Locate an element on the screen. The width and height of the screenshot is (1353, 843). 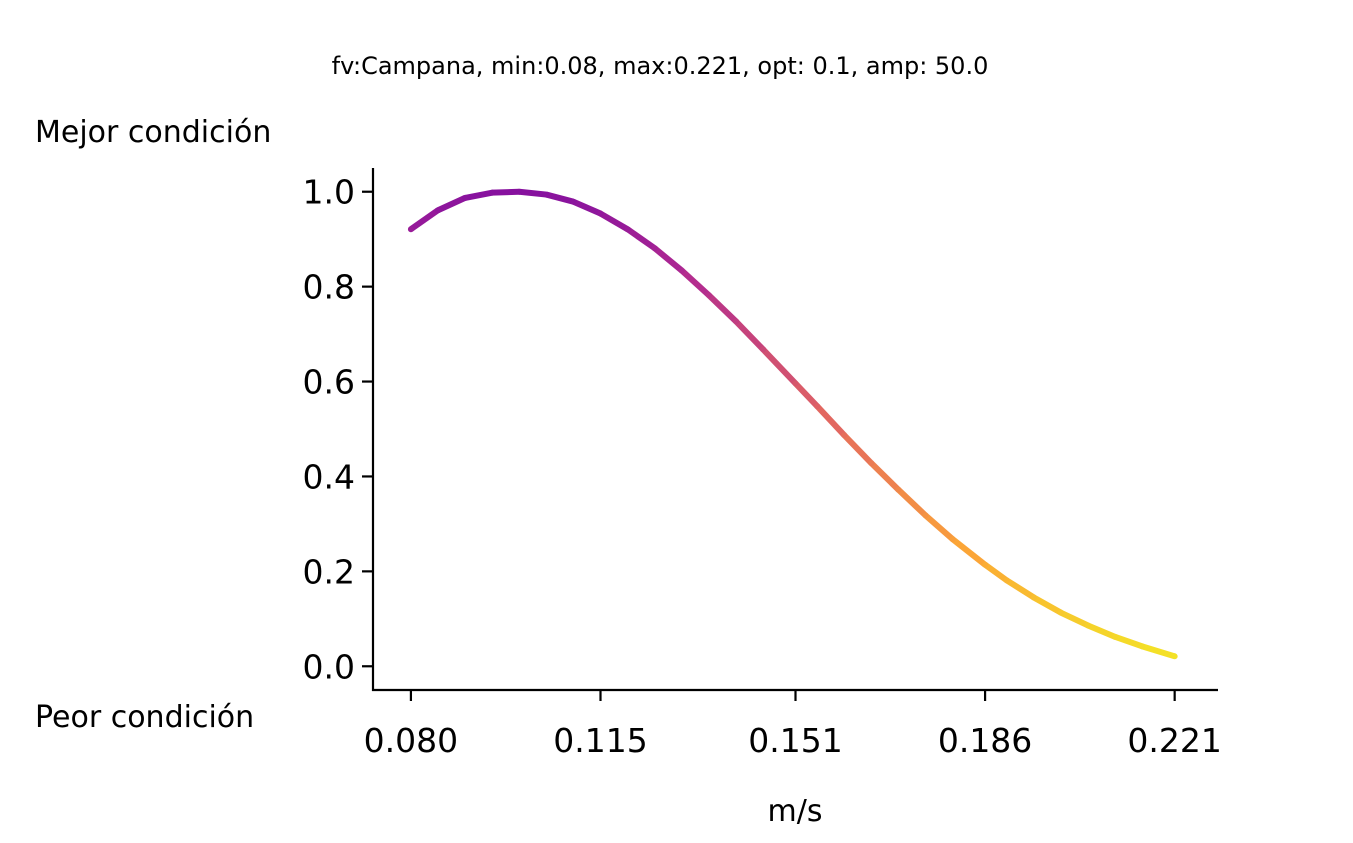
y-tick-label: 0.4 is located at coordinates (329, 476).